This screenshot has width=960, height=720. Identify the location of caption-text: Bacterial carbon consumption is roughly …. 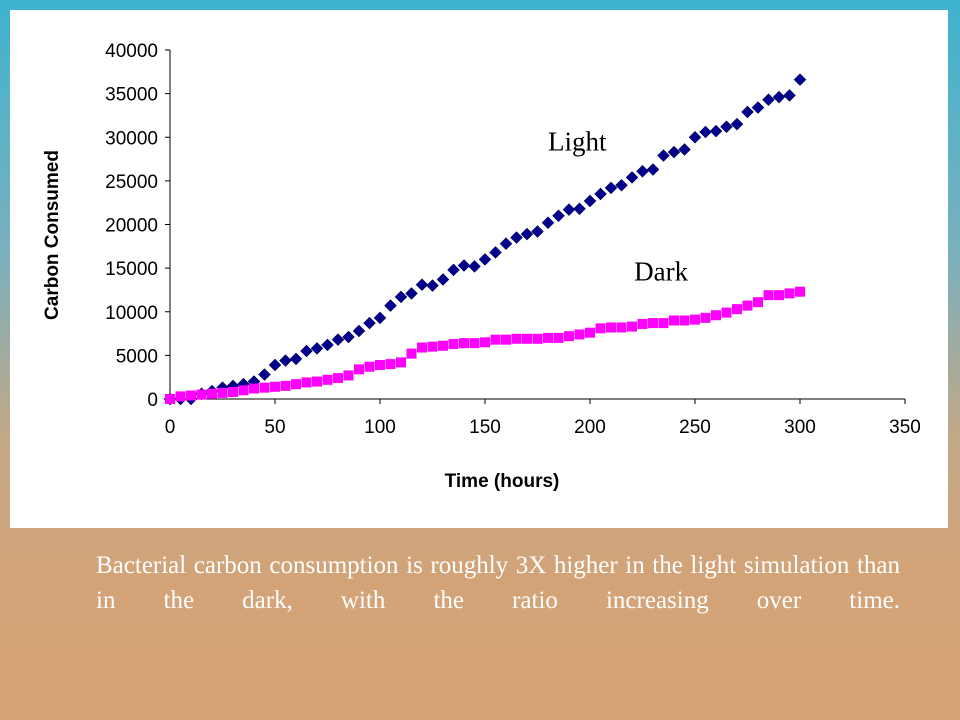
(498, 583).